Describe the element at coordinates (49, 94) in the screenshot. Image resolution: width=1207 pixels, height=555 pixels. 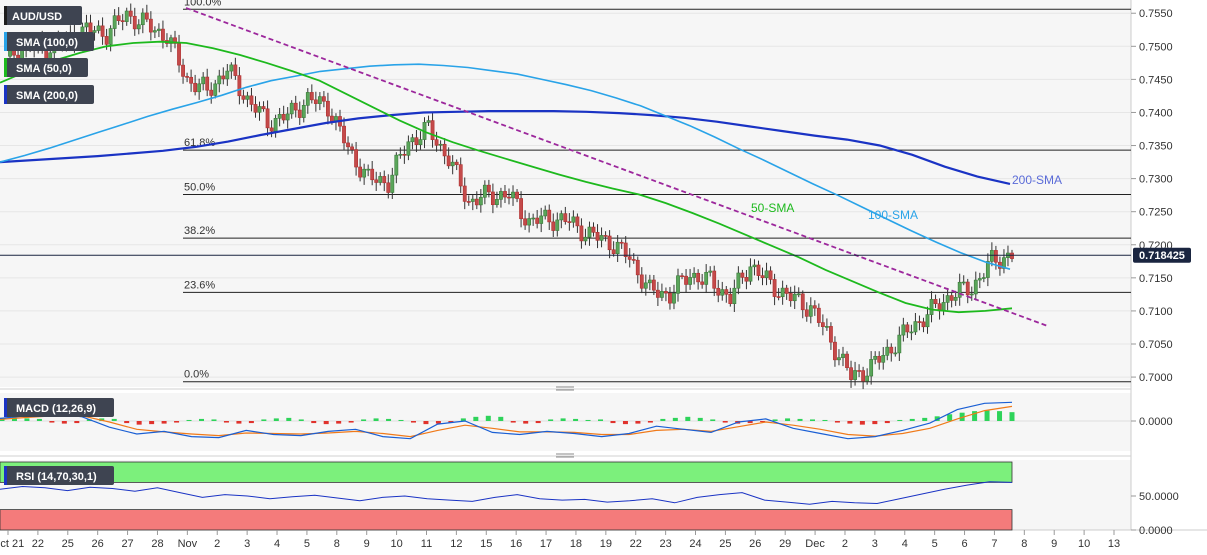
I see `legend-sma-200: SMA (200,0)` at that location.